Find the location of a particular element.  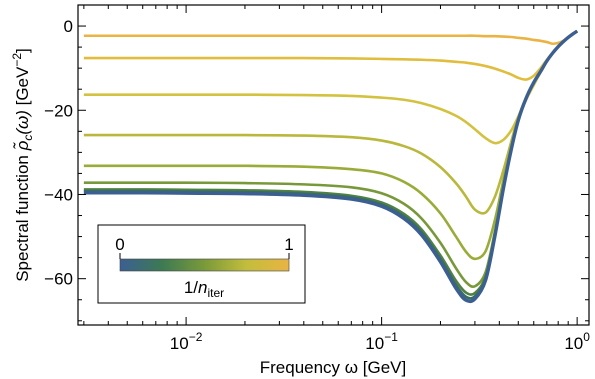

y-tick-label: 0 is located at coordinates (68, 26).